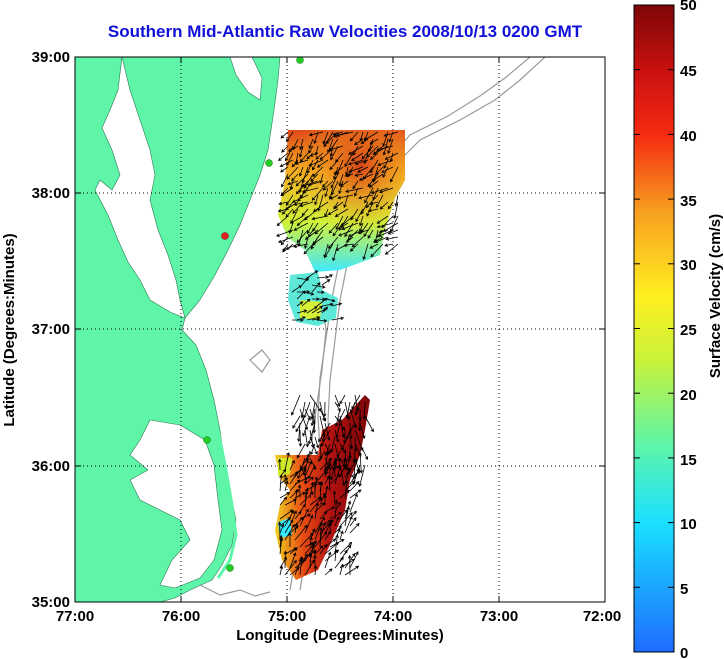 This screenshot has height=659, width=724. Describe the element at coordinates (393, 616) in the screenshot. I see `x-tick-label: 74:00` at that location.